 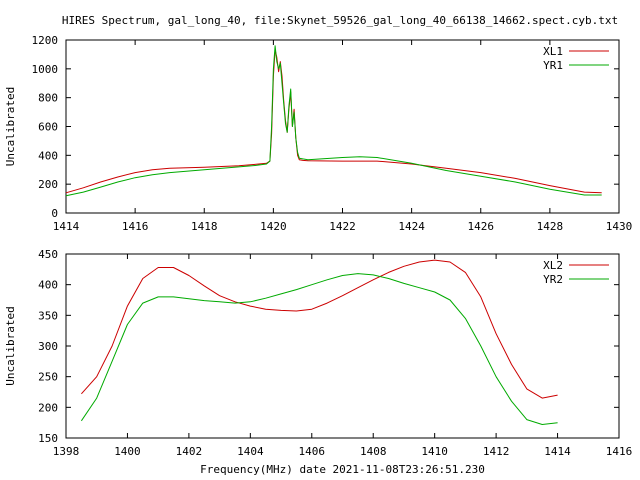 What do you see at coordinates (553, 279) in the screenshot?
I see `legend-label: YR2` at bounding box center [553, 279].